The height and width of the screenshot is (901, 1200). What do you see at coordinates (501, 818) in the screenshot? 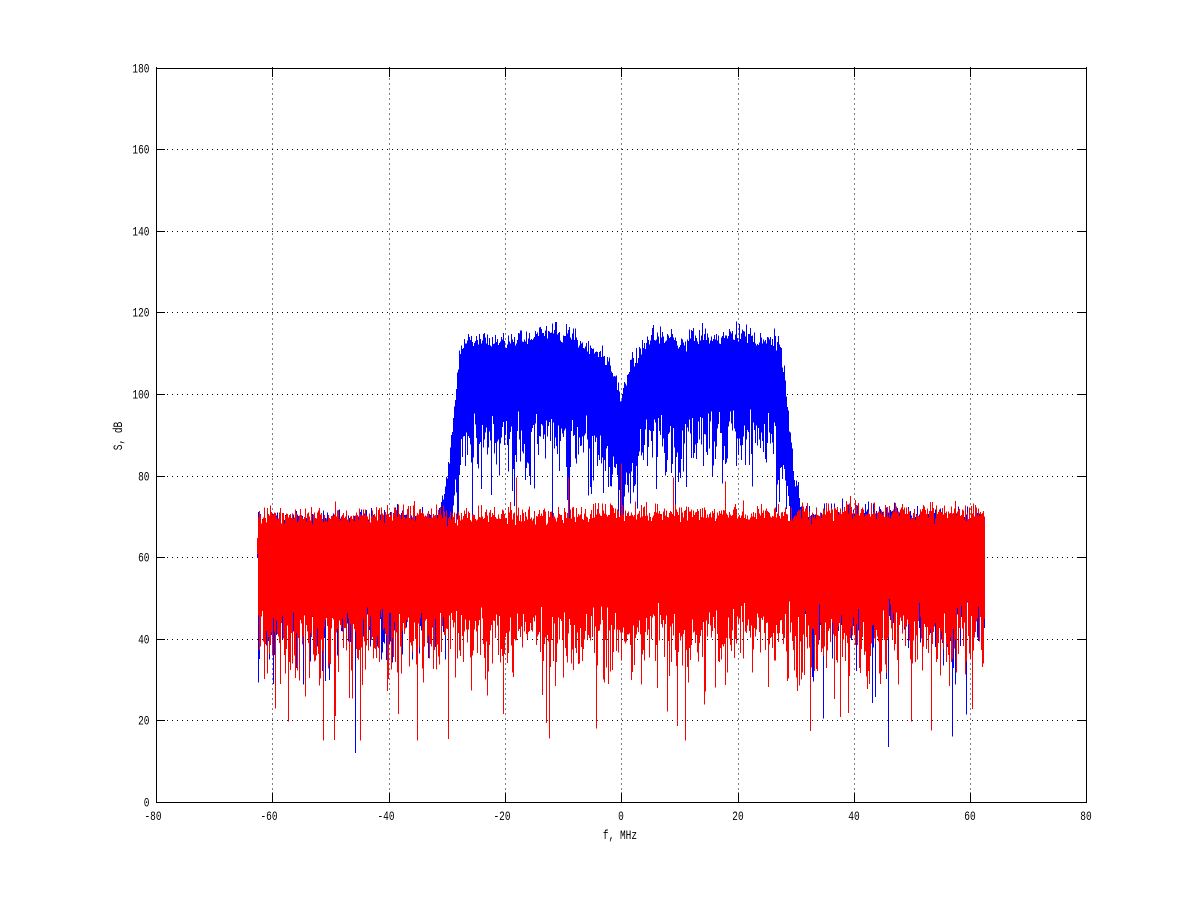
I see `svg-text: -20` at bounding box center [501, 818].